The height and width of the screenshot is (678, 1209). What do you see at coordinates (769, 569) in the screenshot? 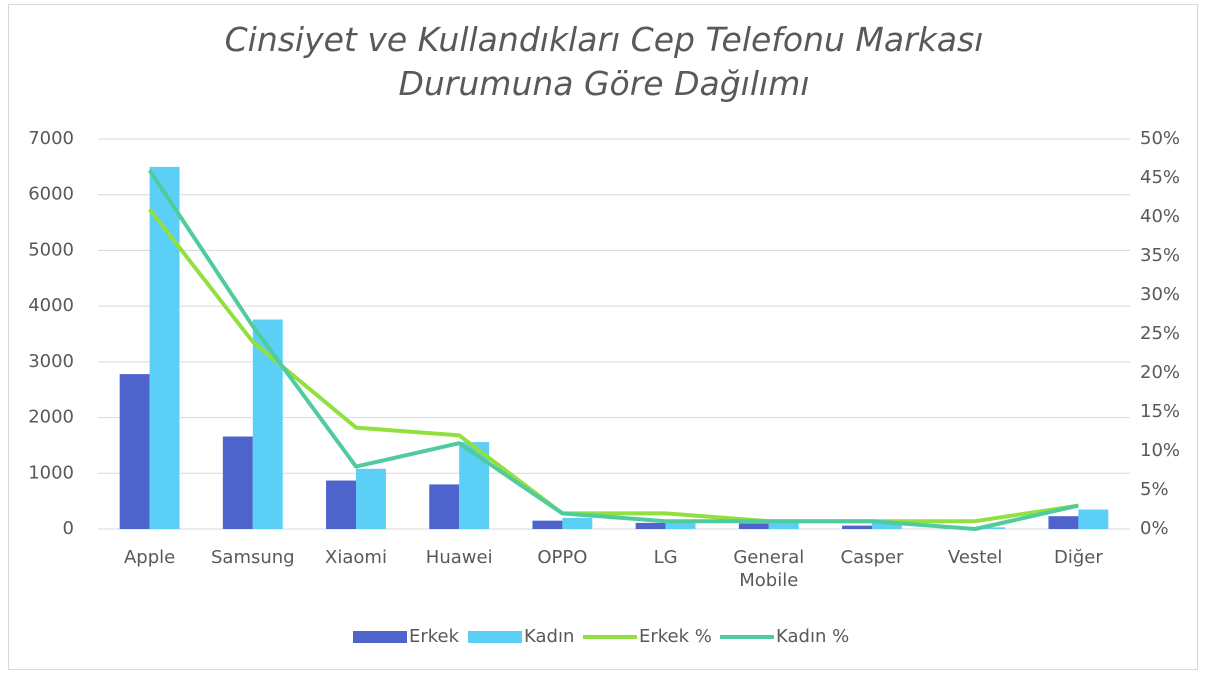
I see `x-tick-label: General Mobile` at bounding box center [769, 569].